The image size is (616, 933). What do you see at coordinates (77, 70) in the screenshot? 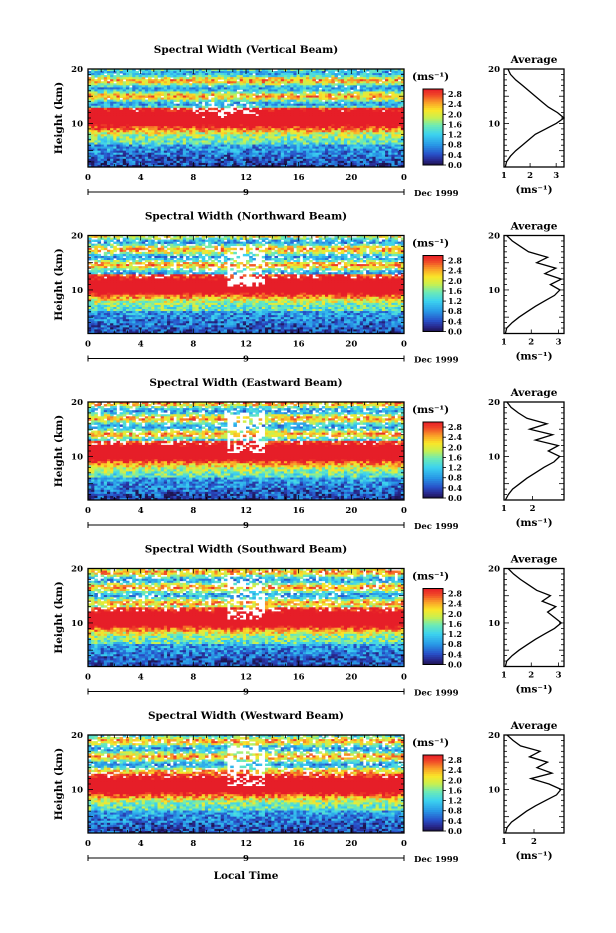
I see `y-tick-label: 20` at bounding box center [77, 70].